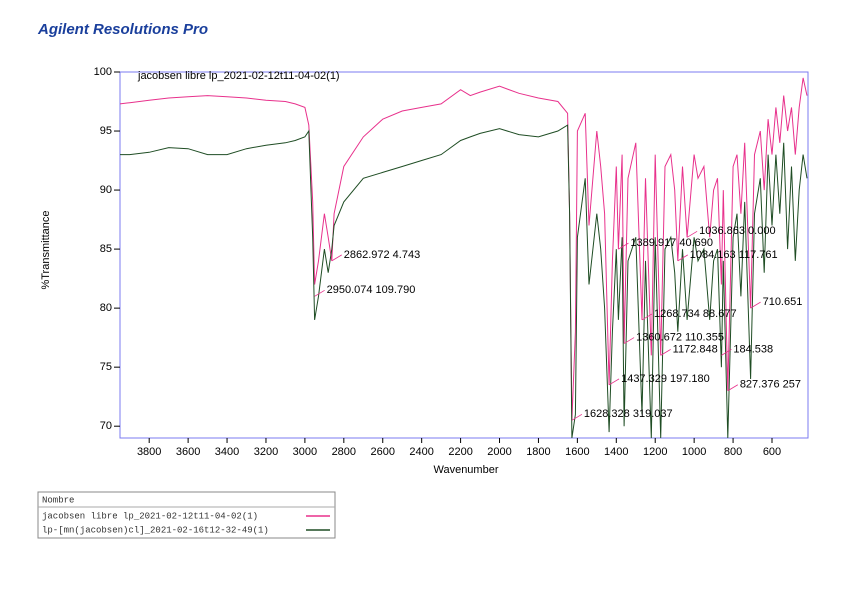 The image size is (848, 604). I want to click on y-tick-label: 70, so click(106, 426).